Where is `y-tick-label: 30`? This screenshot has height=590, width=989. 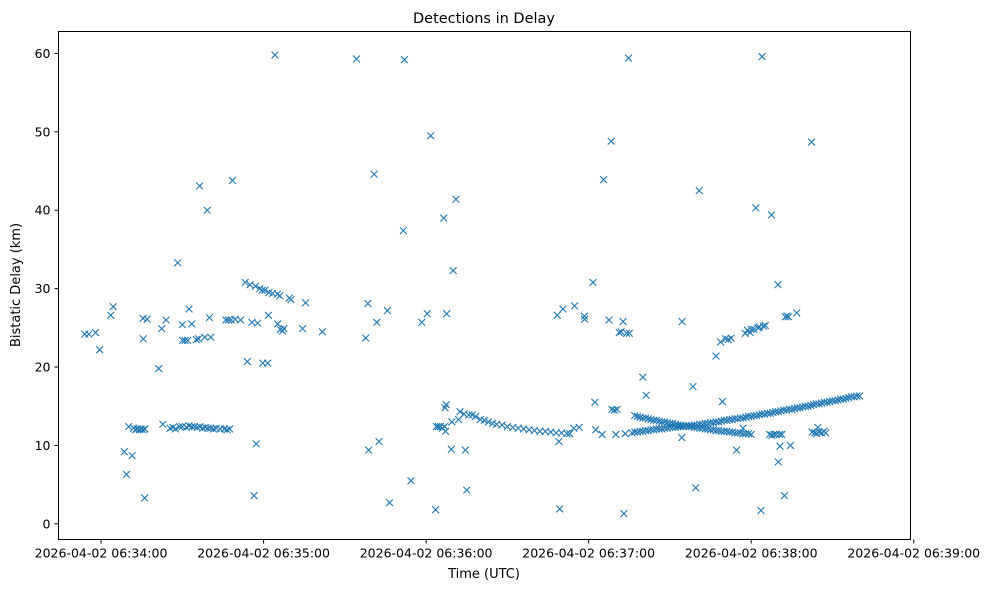
y-tick-label: 30 is located at coordinates (43, 288).